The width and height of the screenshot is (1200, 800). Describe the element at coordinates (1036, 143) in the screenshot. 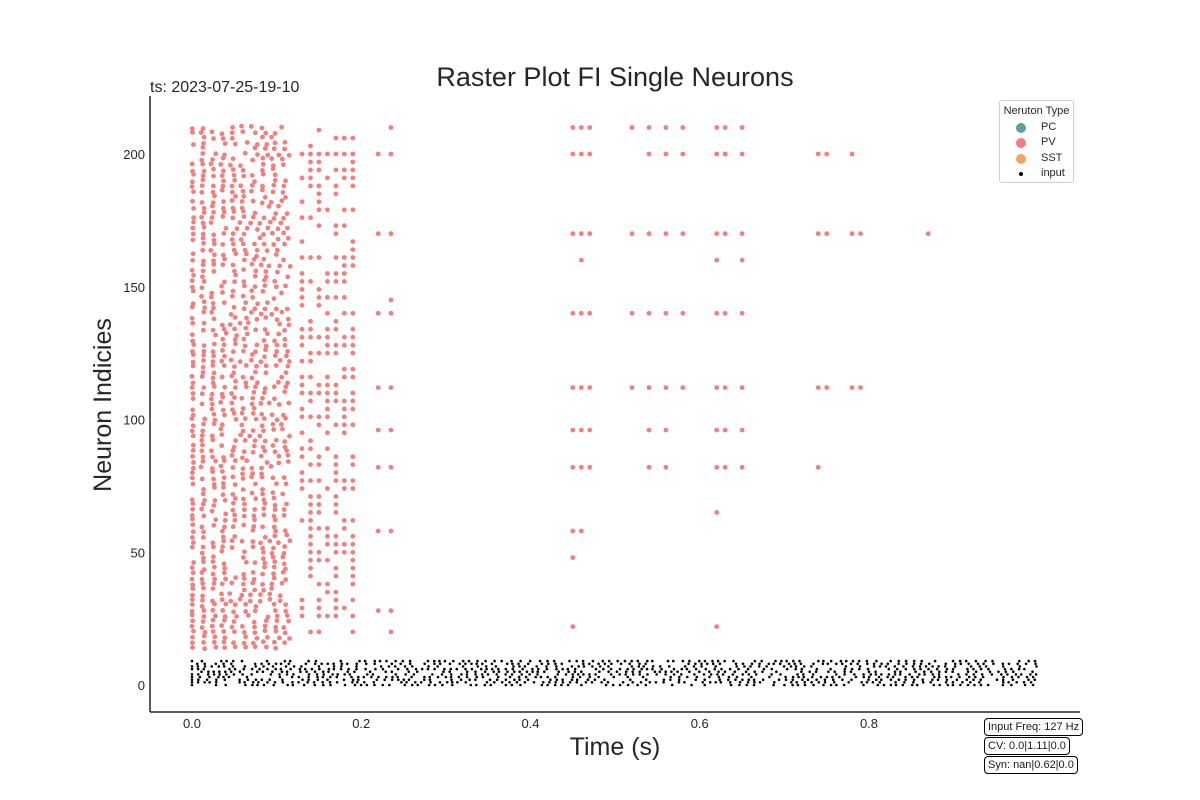

I see `legend-item-pv: PV` at that location.